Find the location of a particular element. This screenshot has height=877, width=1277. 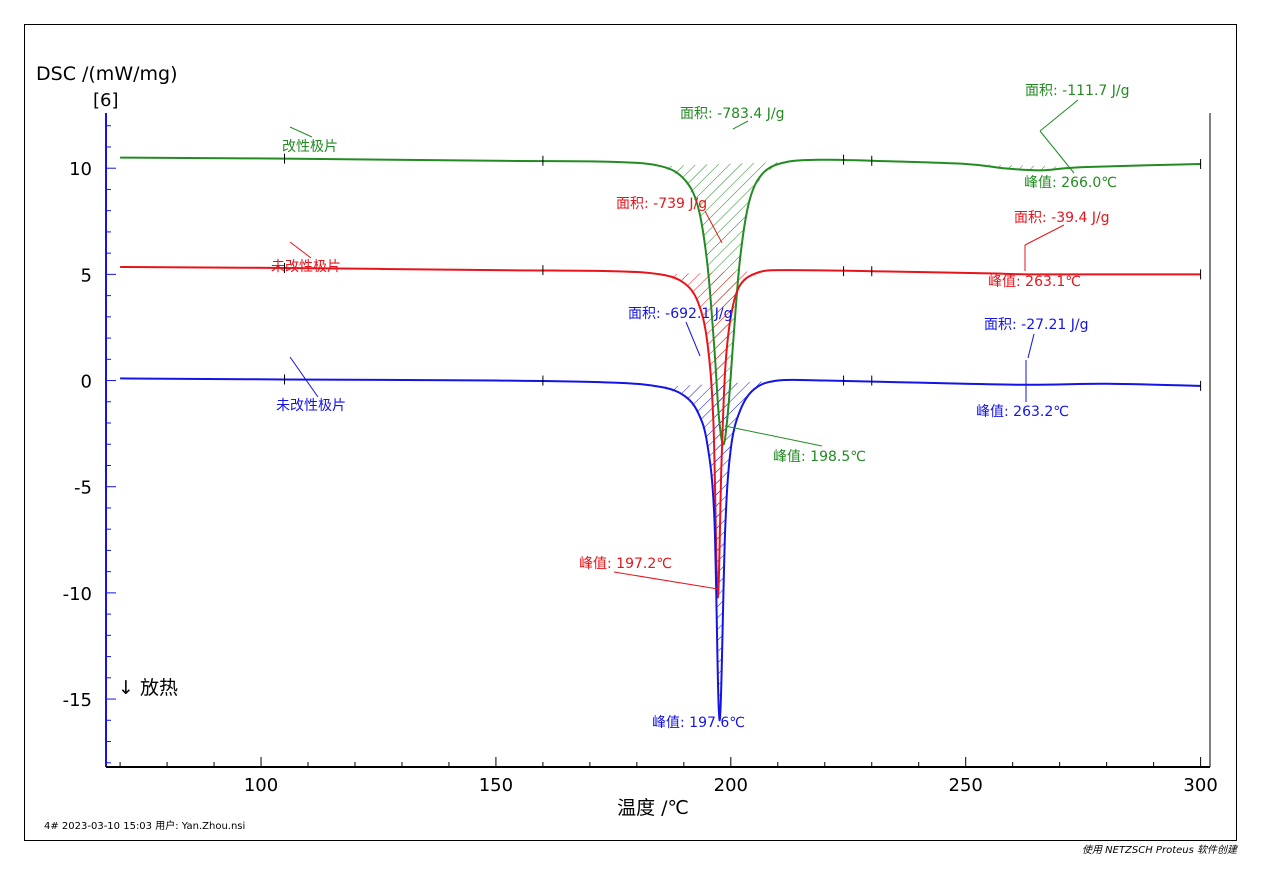

footer-software-note: 使用 NETZSCH Proteus 软件创建 is located at coordinates (1159, 850).